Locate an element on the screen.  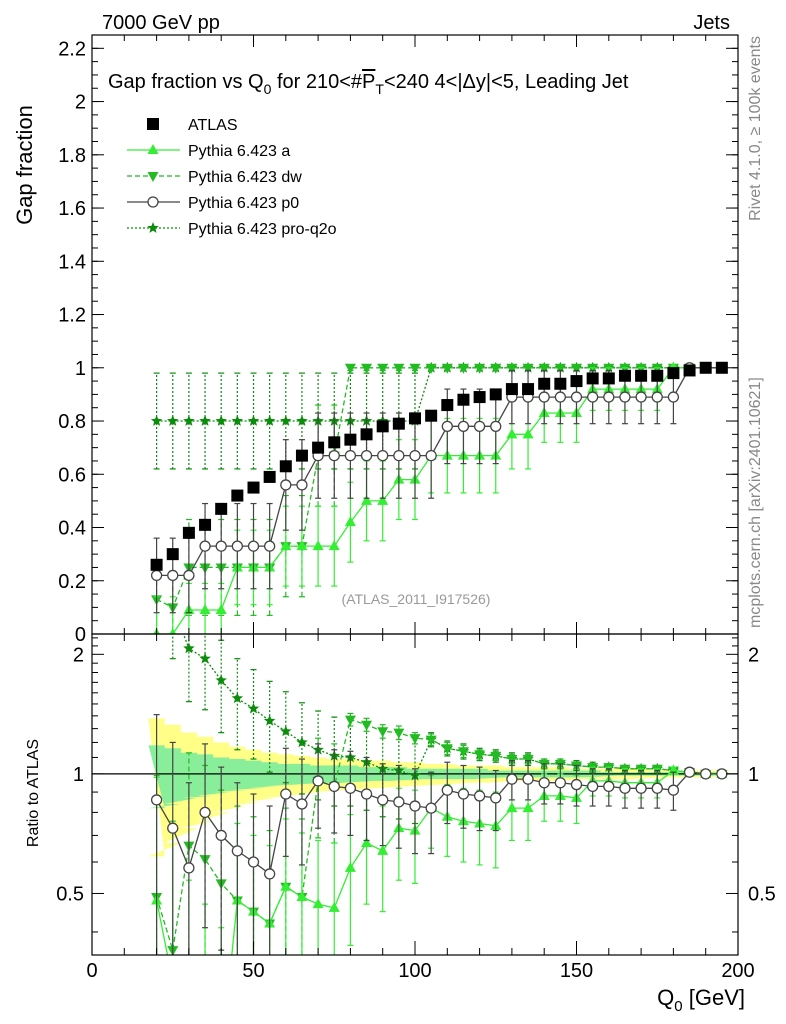
main-ytick-label: 1.6 is located at coordinates (72, 209).